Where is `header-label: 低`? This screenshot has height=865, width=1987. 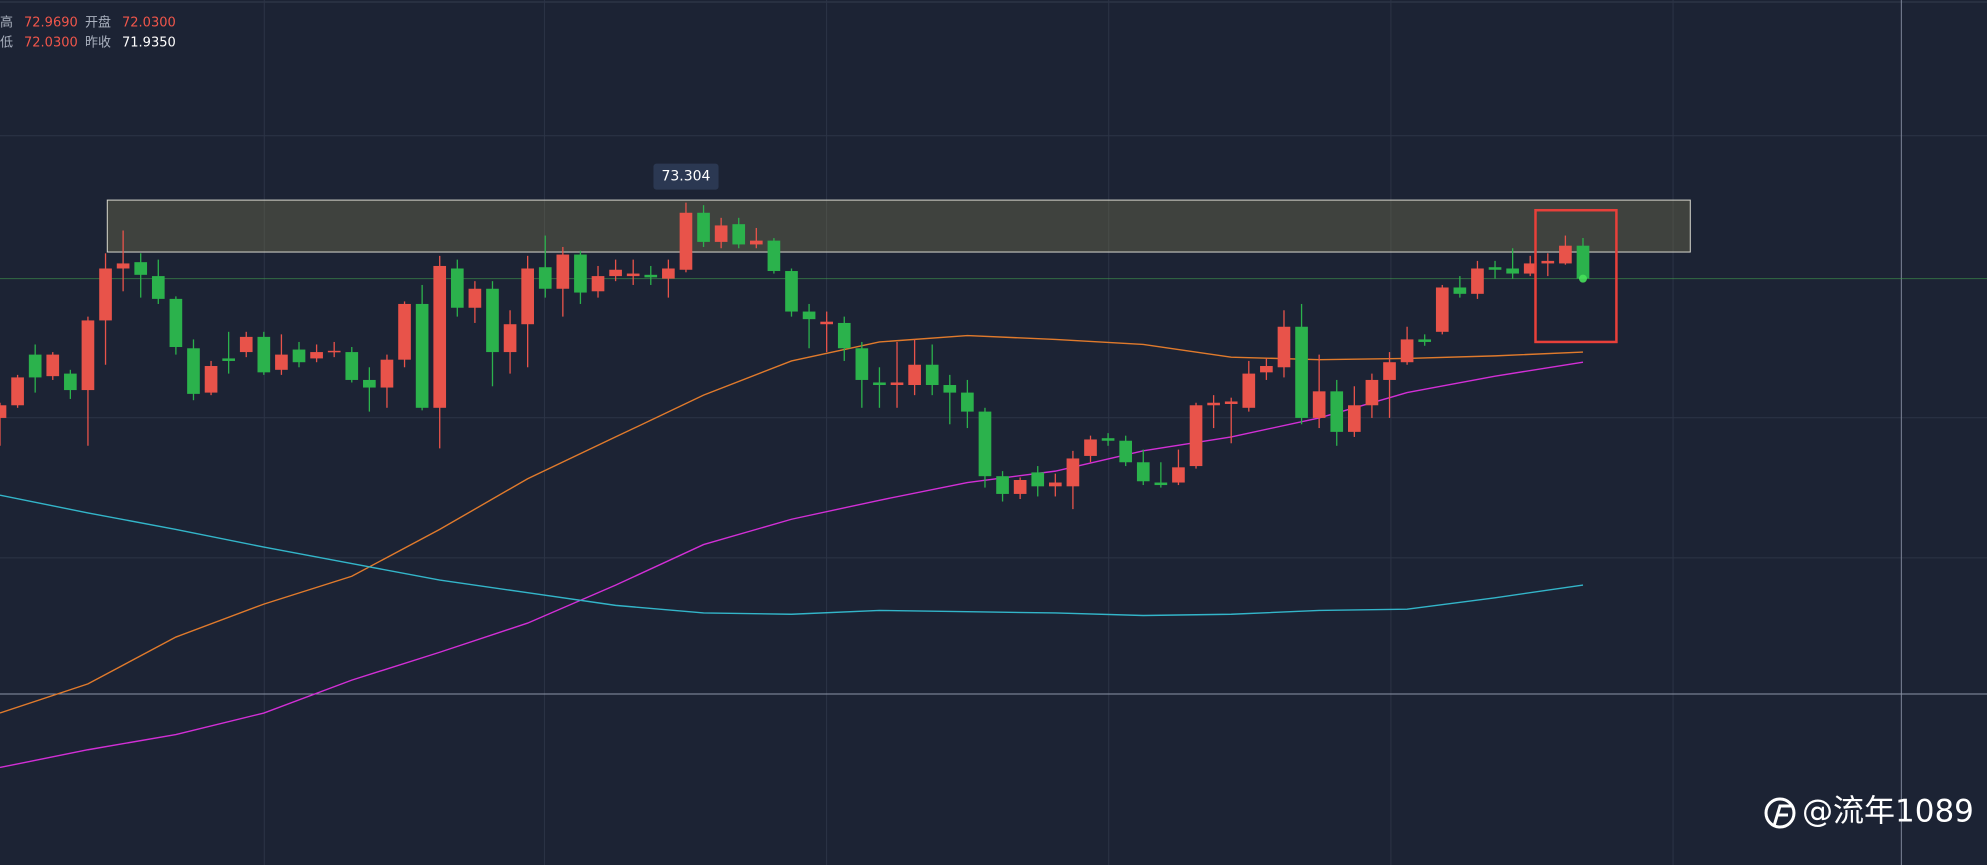
header-label: 低 is located at coordinates (6, 43).